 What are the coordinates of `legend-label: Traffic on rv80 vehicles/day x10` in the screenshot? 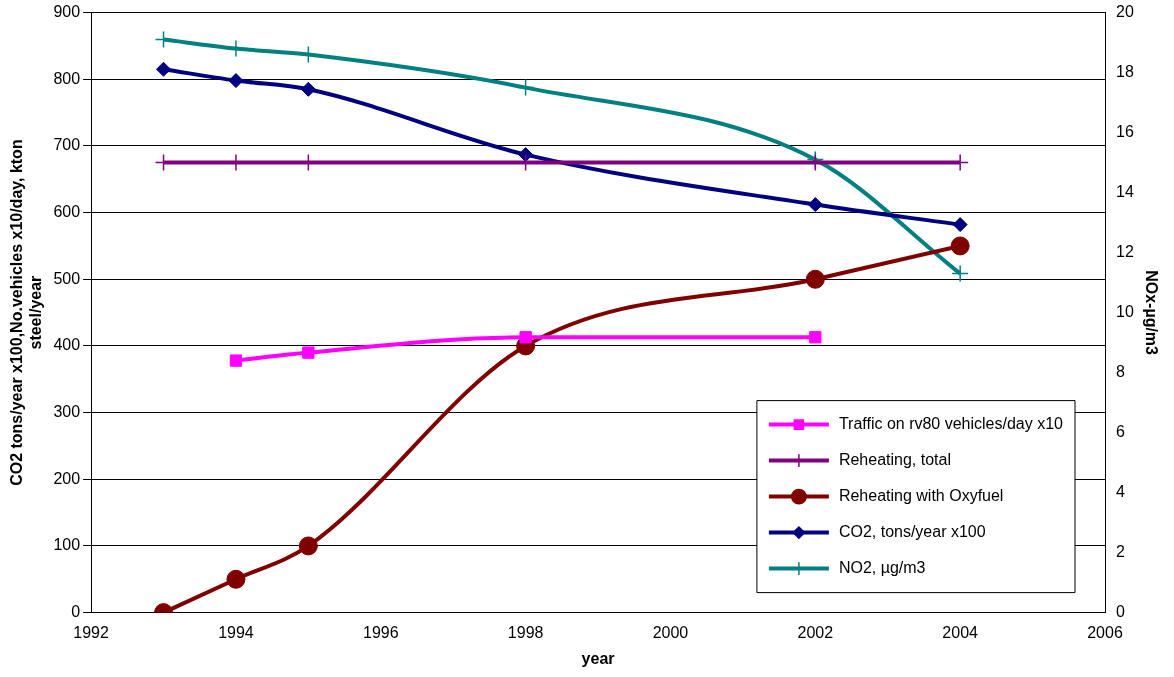 It's located at (951, 424).